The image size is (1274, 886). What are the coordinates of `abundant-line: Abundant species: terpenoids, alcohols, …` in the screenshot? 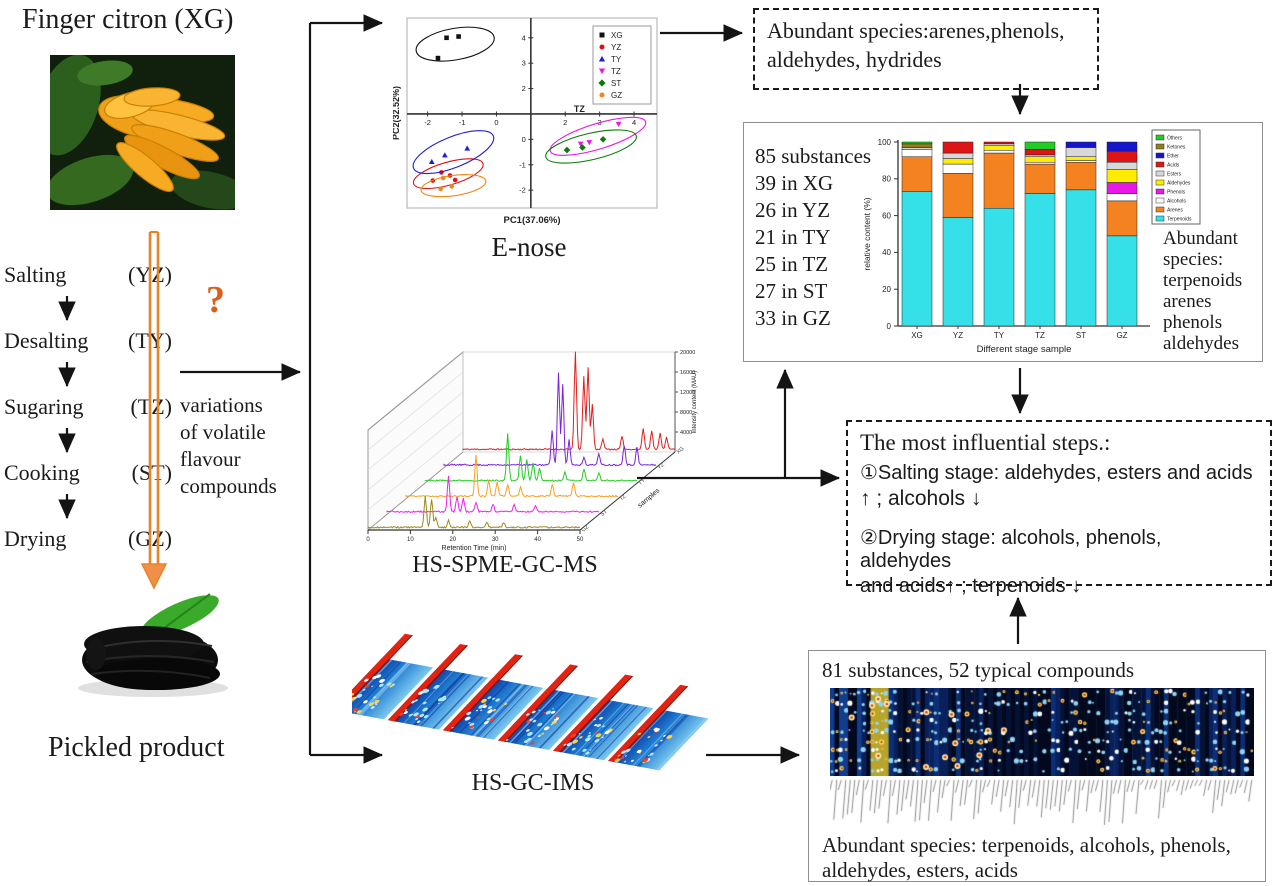 It's located at (1026, 845).